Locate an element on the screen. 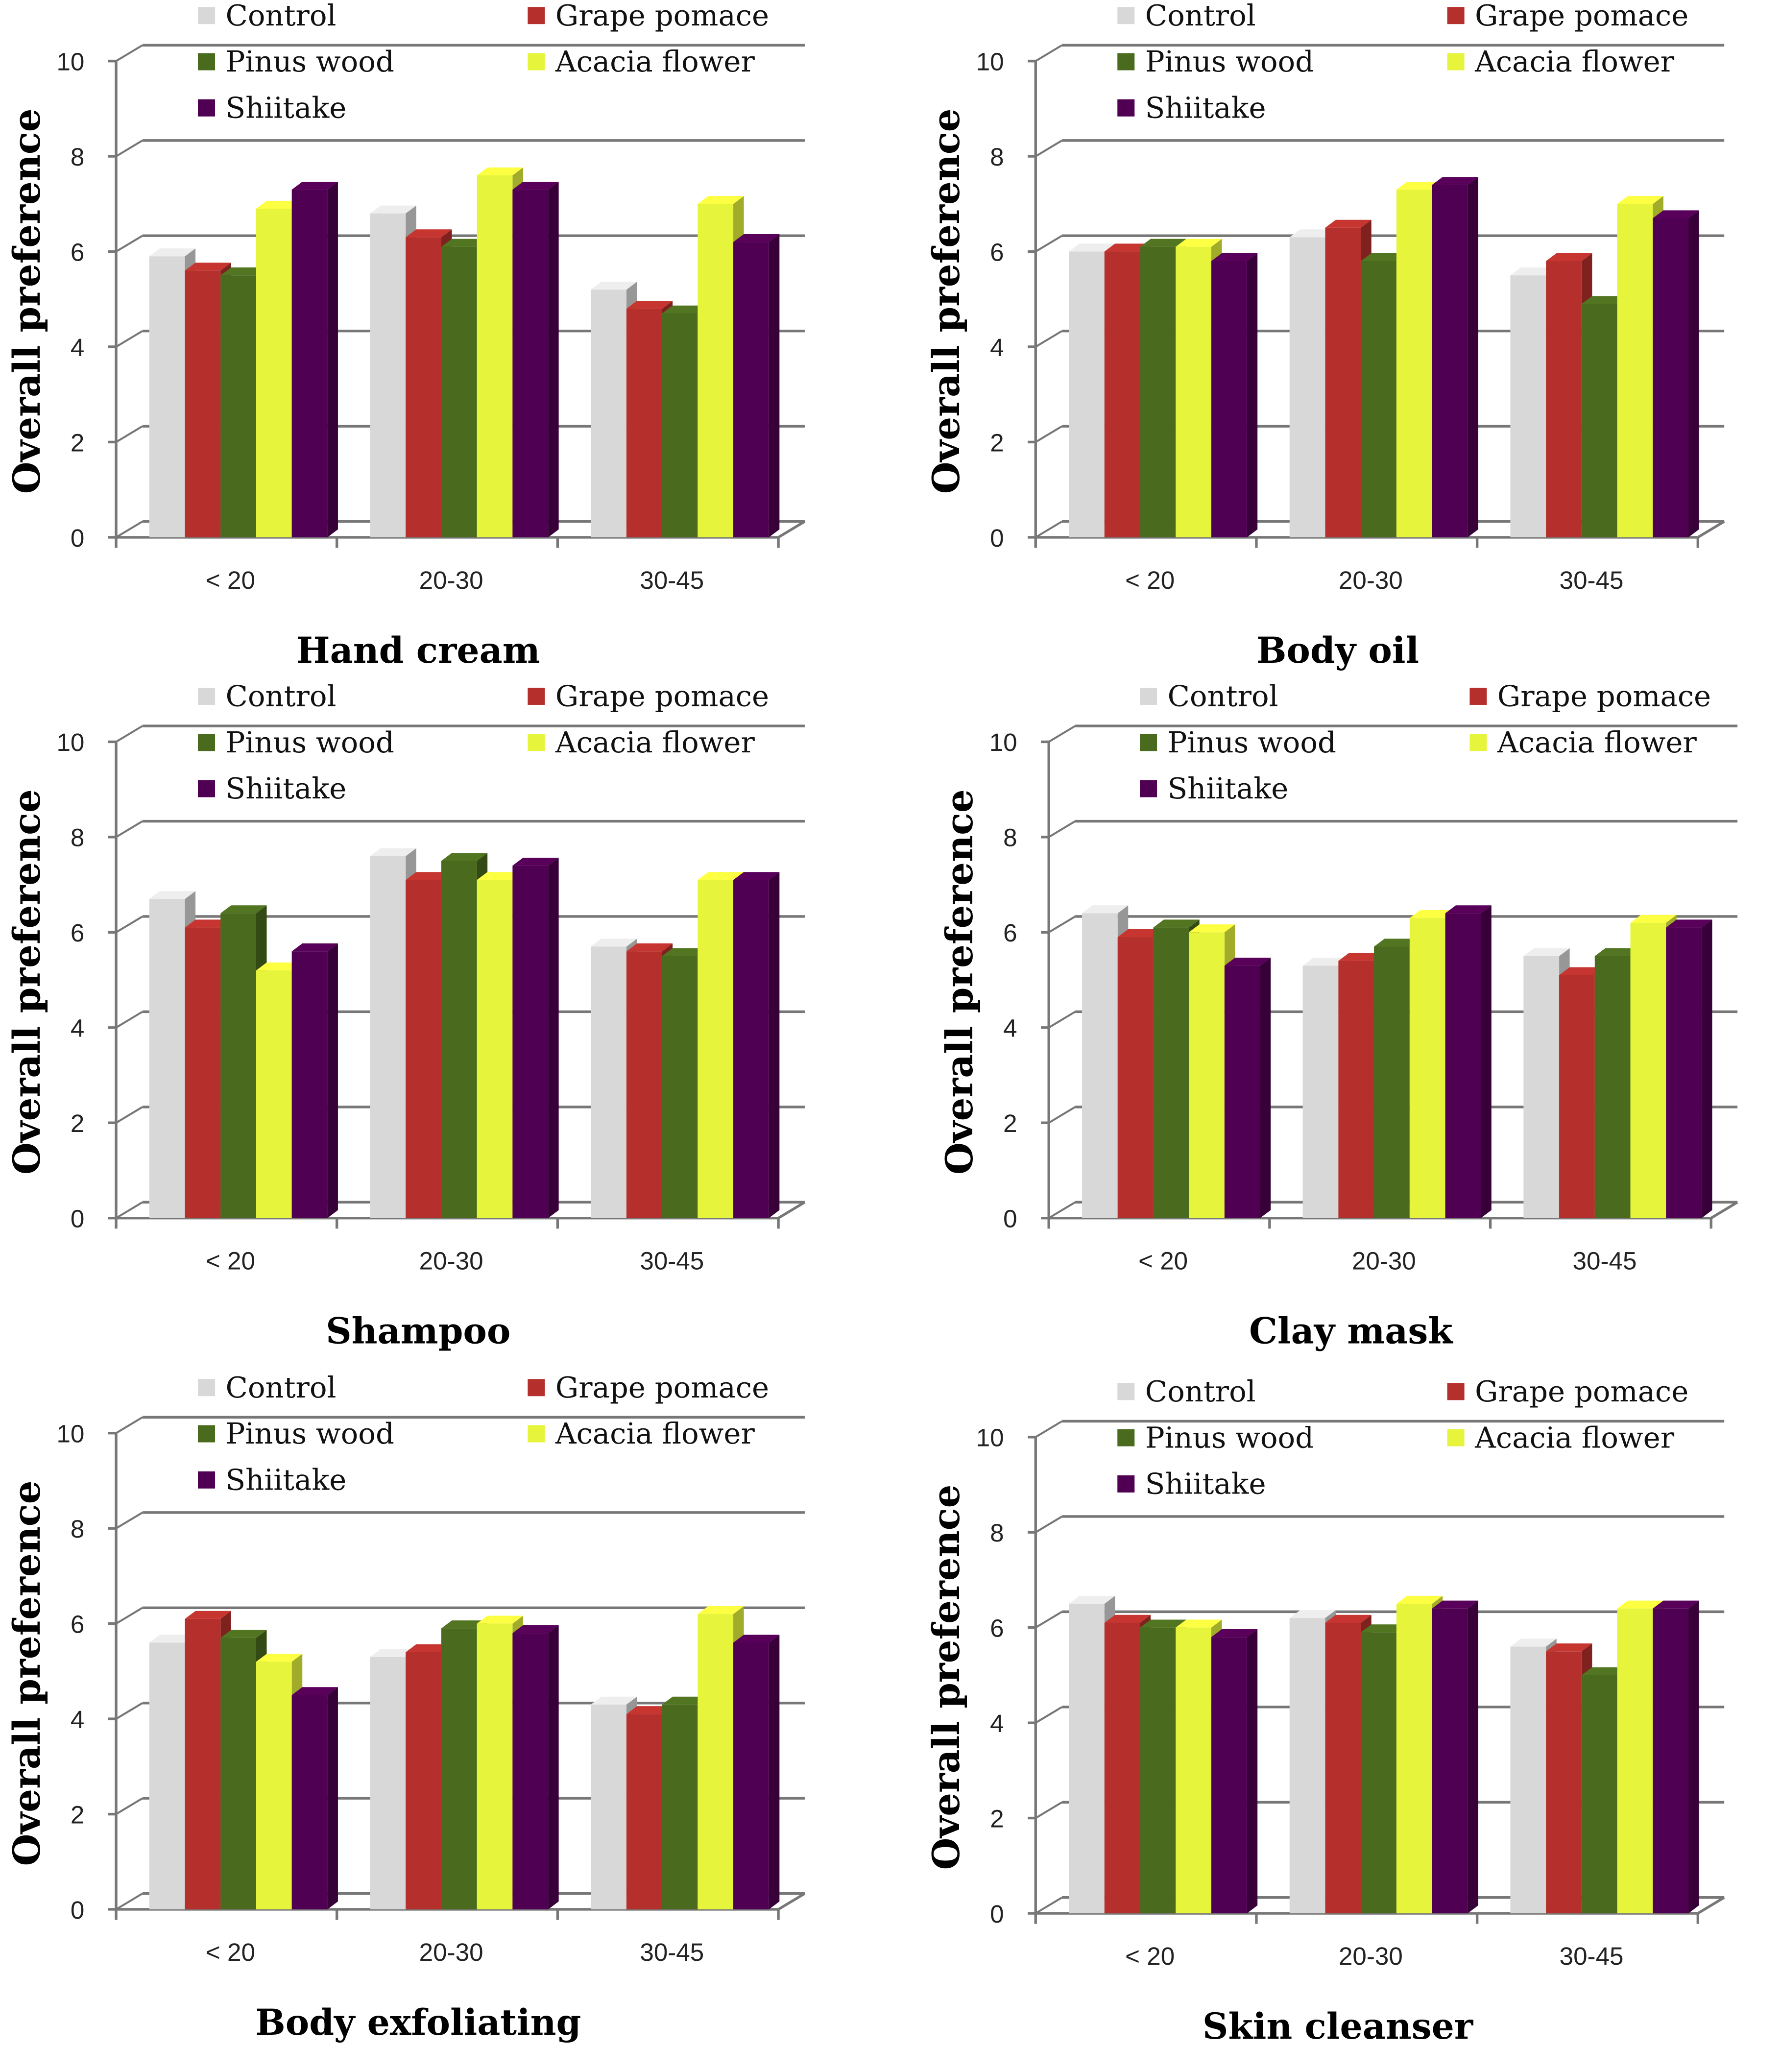 This screenshot has height=2072, width=1781. bar-control is located at coordinates (608, 1806).